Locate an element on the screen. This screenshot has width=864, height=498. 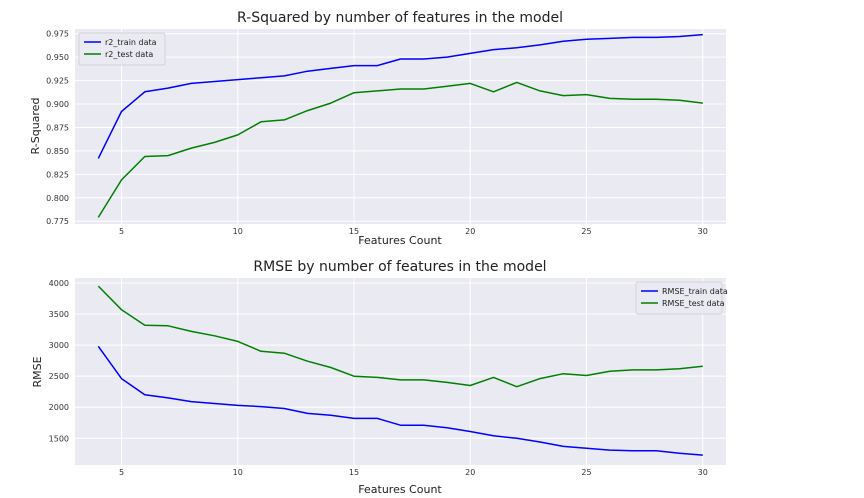
legend: RMSE_train data RMSE_test data is located at coordinates (681, 298).